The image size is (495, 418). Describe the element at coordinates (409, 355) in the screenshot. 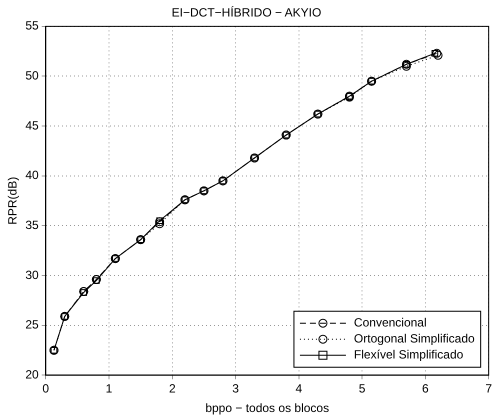

I see `legend-label: Flexível Simplificado` at that location.